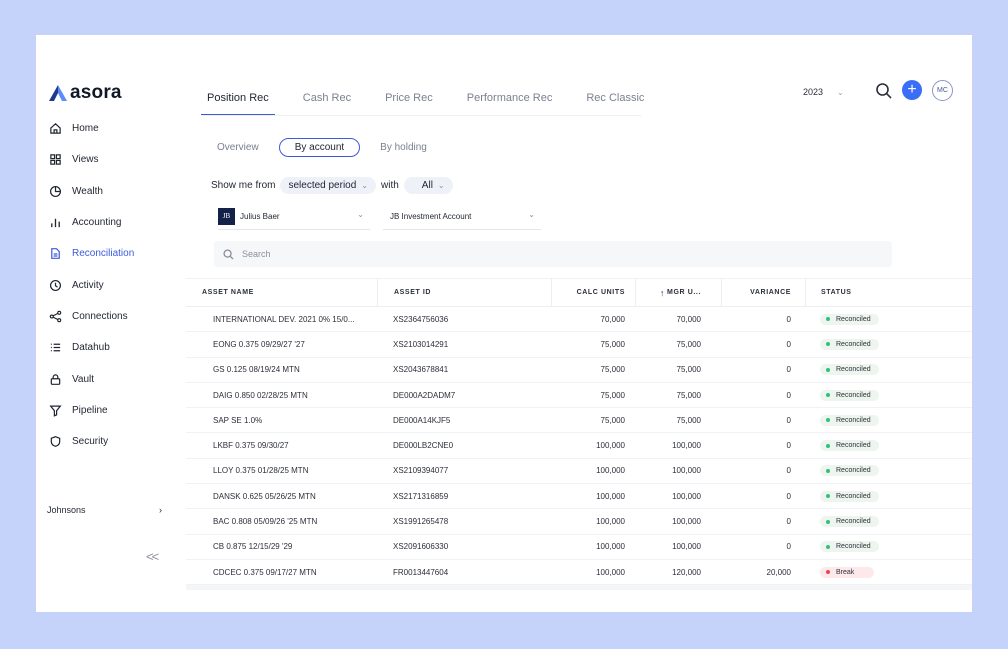 The image size is (1008, 649). What do you see at coordinates (509, 98) in the screenshot?
I see `tab-performance-rec: Performance Rec` at bounding box center [509, 98].